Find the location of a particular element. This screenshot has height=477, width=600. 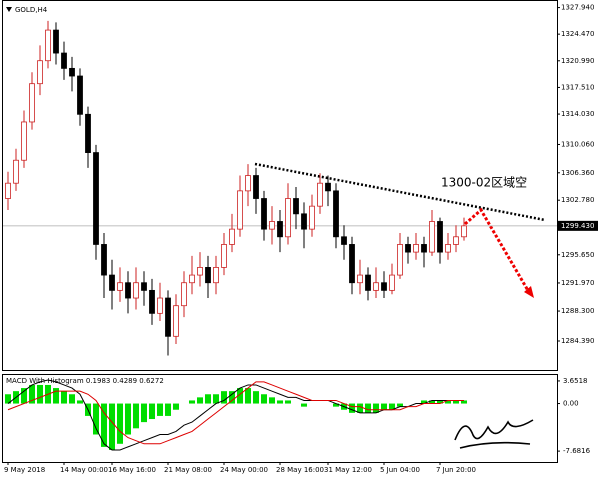

symbol-label: GOLD,H4 is located at coordinates (31, 10).